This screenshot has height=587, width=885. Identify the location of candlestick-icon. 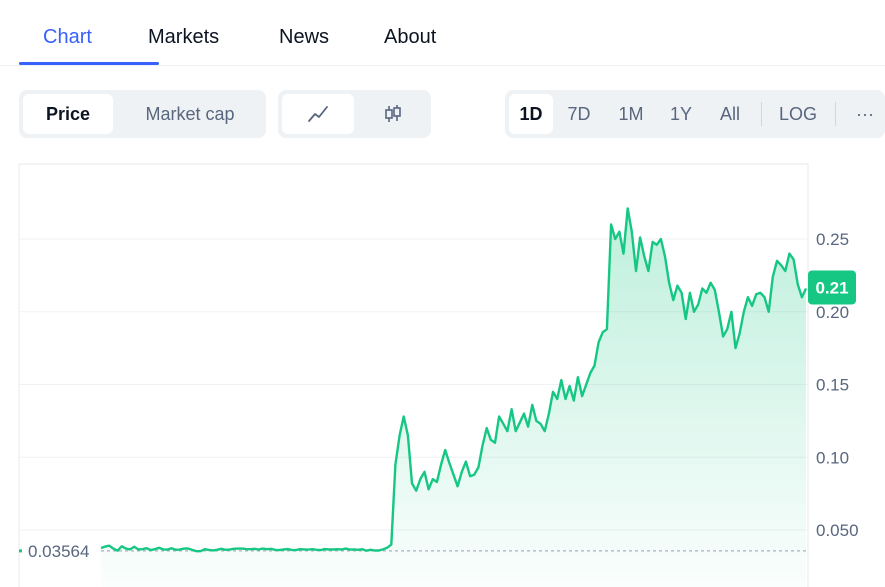
(392, 113).